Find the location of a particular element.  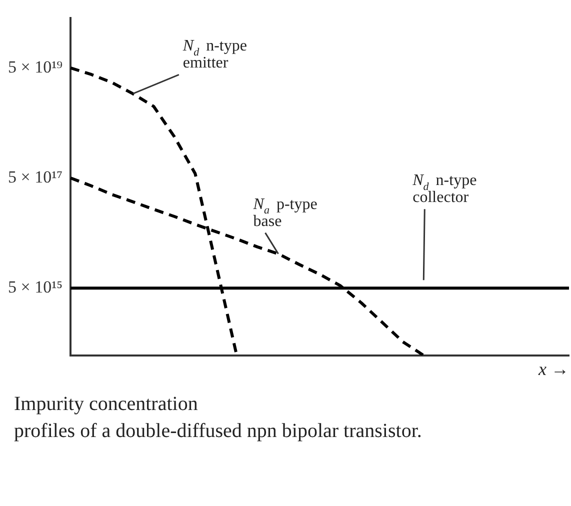

text: profiles of a double-diffused npn bipolar transistor. is located at coordinates (218, 431).